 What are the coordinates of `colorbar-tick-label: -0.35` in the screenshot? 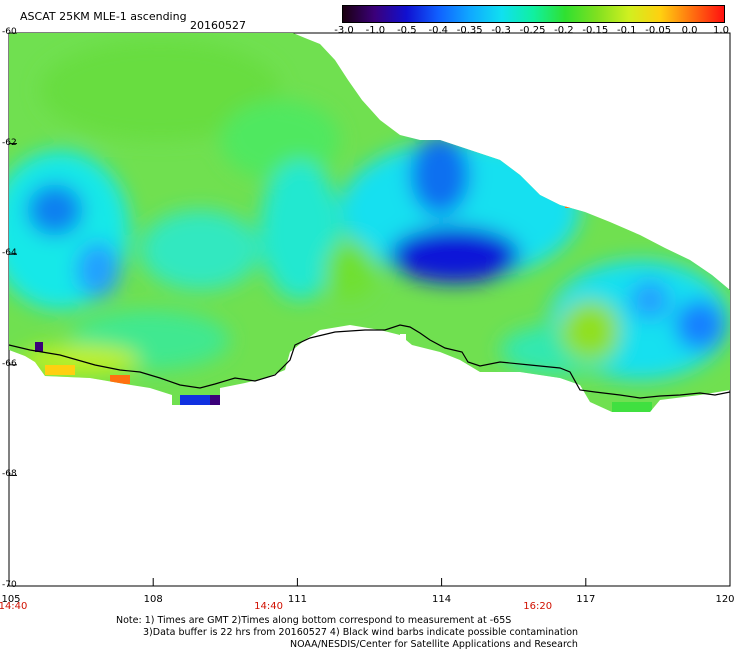 It's located at (469, 30).